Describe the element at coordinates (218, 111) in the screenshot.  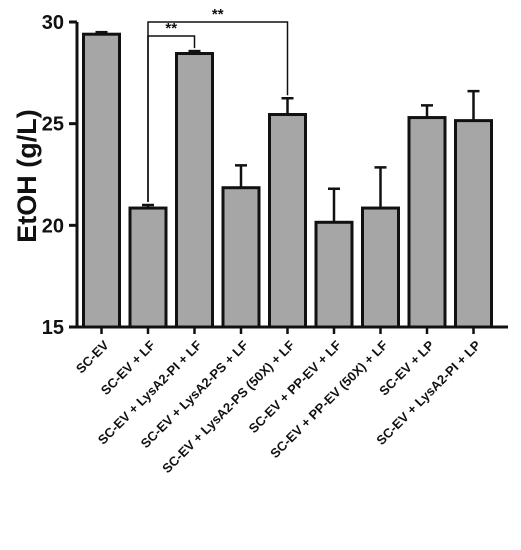
I see `significance-bracket` at that location.